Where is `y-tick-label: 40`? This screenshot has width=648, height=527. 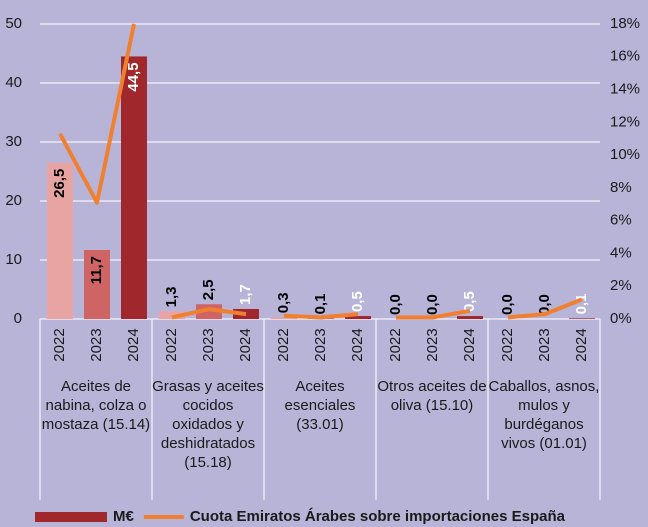 y-tick-label: 40 is located at coordinates (13, 82).